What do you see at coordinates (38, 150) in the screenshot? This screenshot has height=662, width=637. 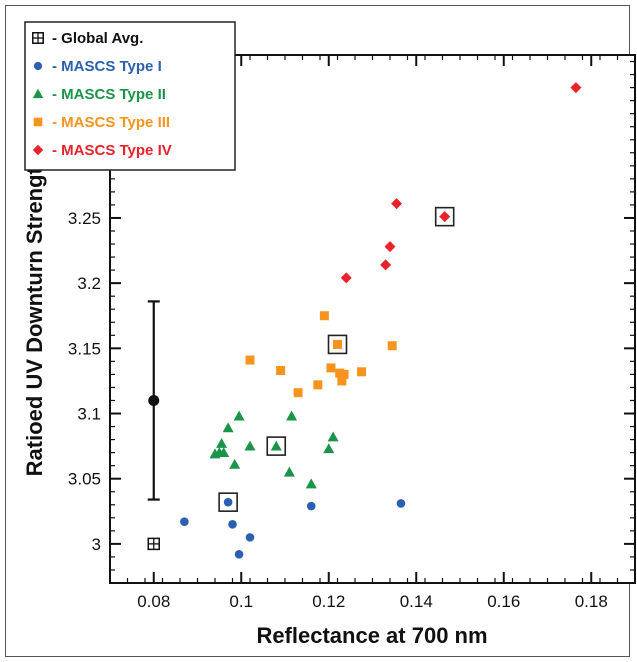 I see `legend-marker-mascs-type-iv` at bounding box center [38, 150].